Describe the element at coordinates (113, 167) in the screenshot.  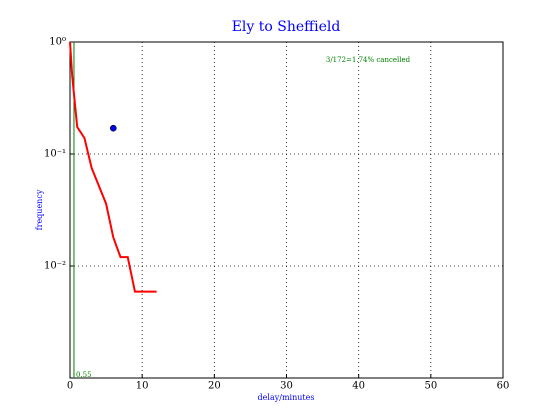
I see `line` at that location.